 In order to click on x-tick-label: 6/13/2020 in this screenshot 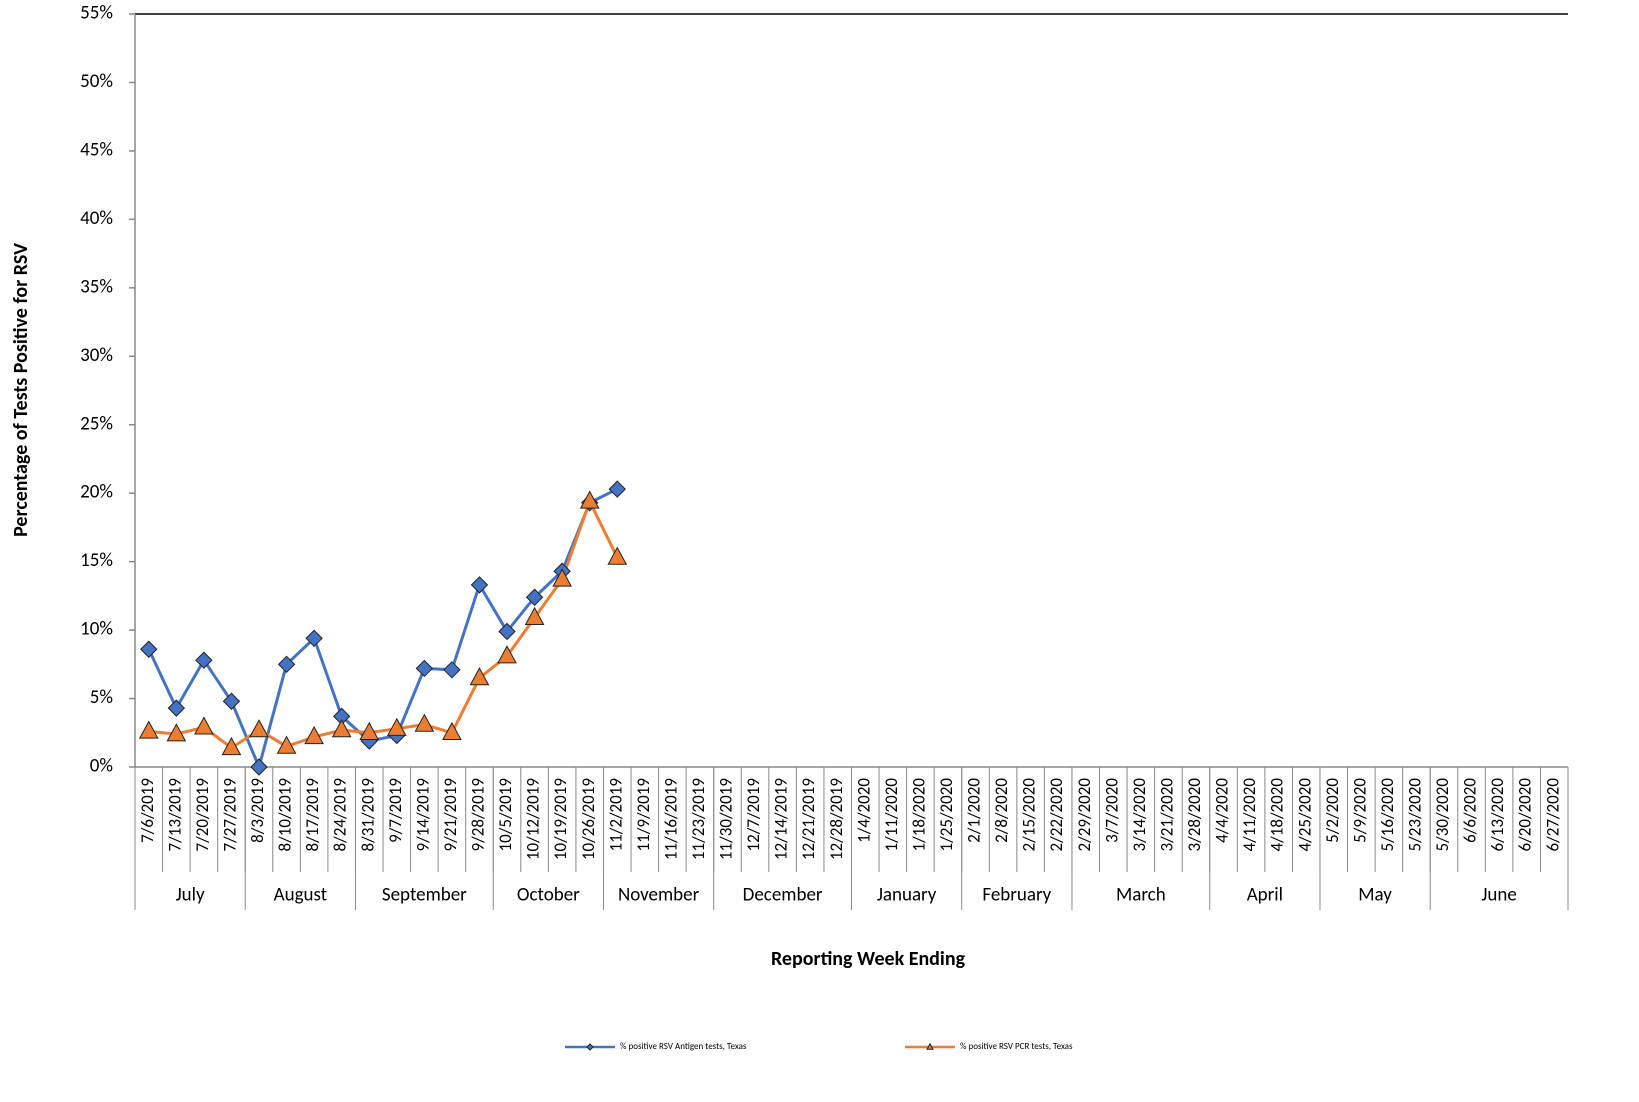, I will do `click(1497, 815)`.